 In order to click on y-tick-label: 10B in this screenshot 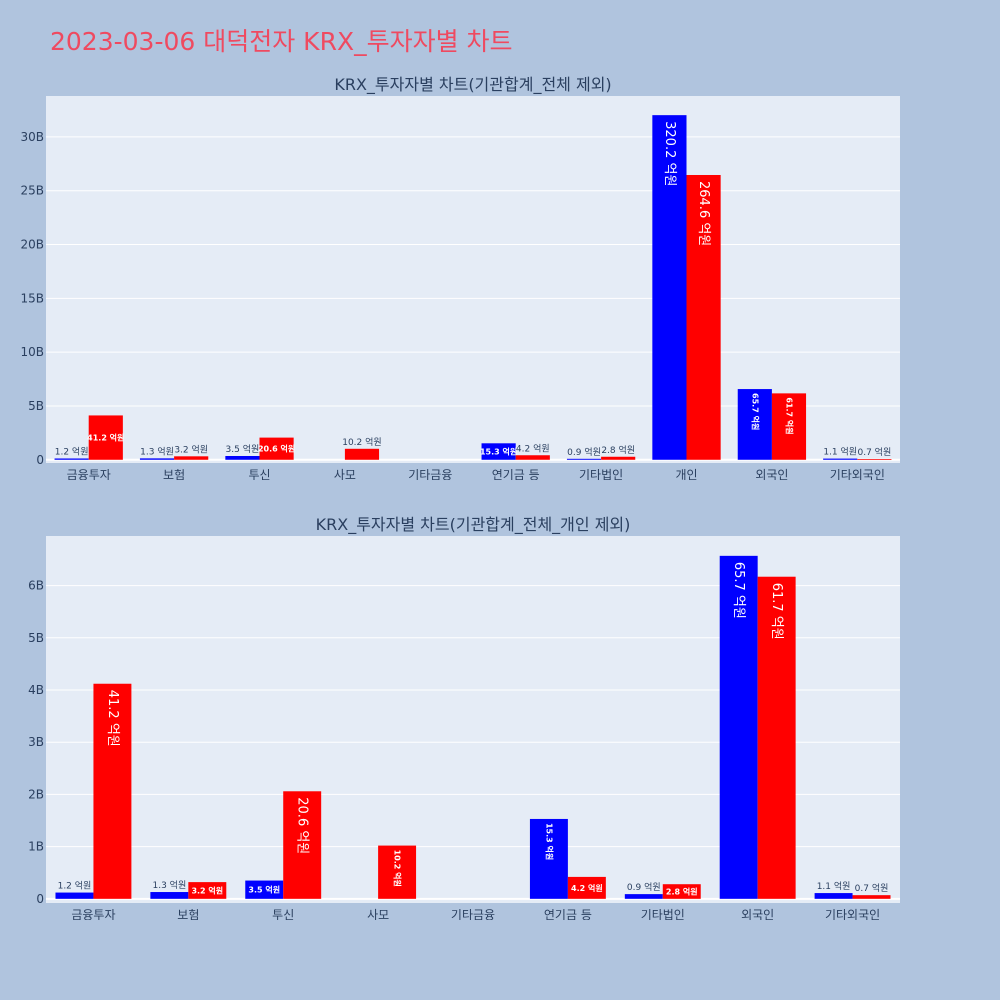, I will do `click(32, 352)`.